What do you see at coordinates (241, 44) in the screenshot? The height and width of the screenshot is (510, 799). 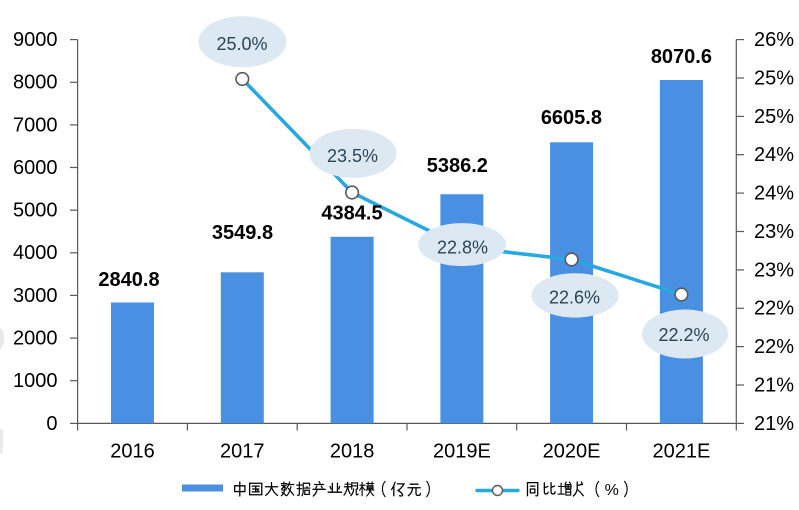 I see `svg-text: 25.0%` at bounding box center [241, 44].